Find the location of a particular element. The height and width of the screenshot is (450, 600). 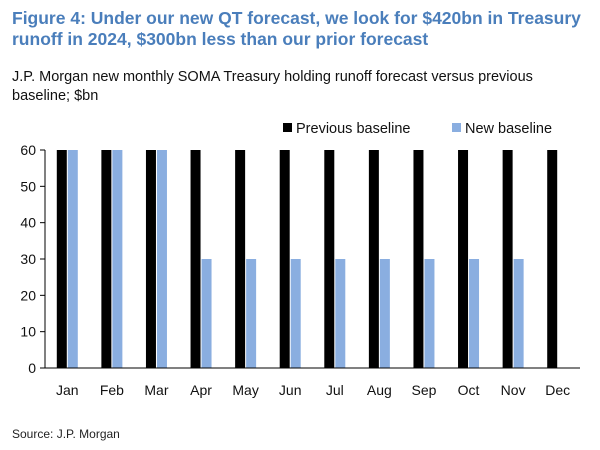

y-tick-label: 60 is located at coordinates (28, 150).